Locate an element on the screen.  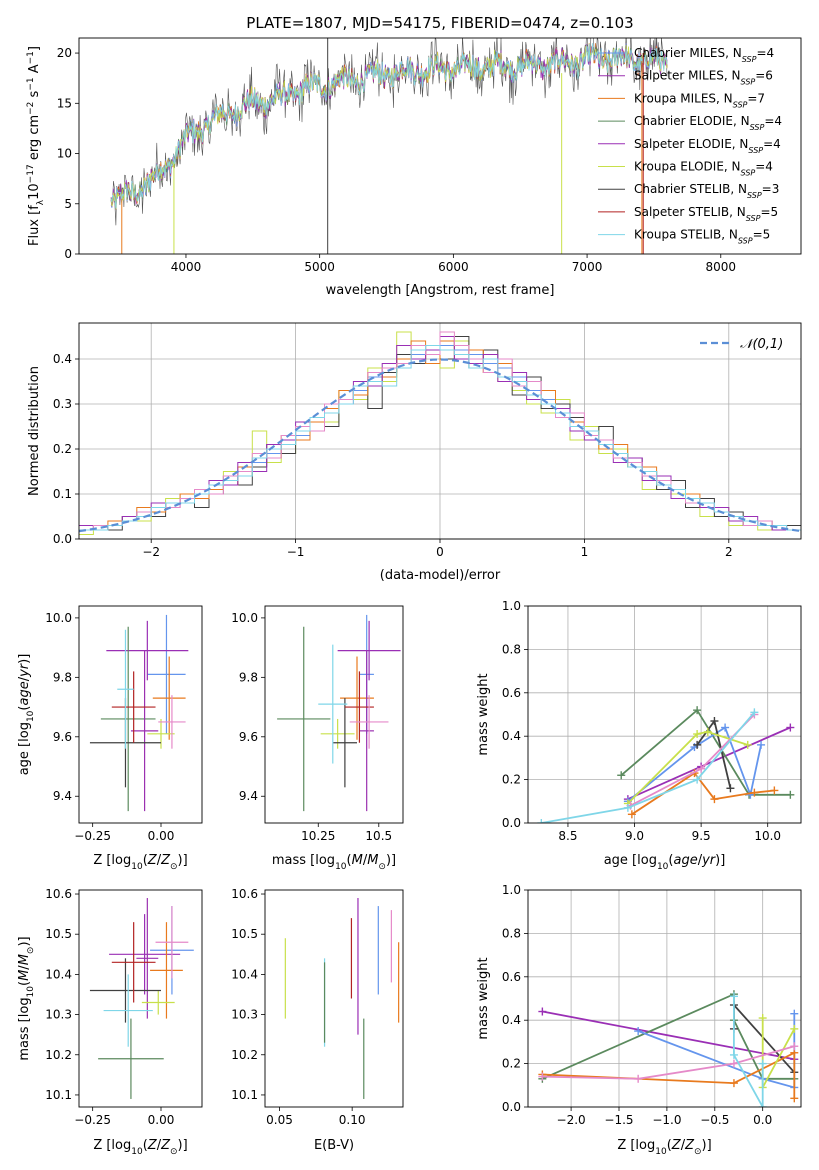
x-tick-label: 0.05 is located at coordinates (279, 1120).